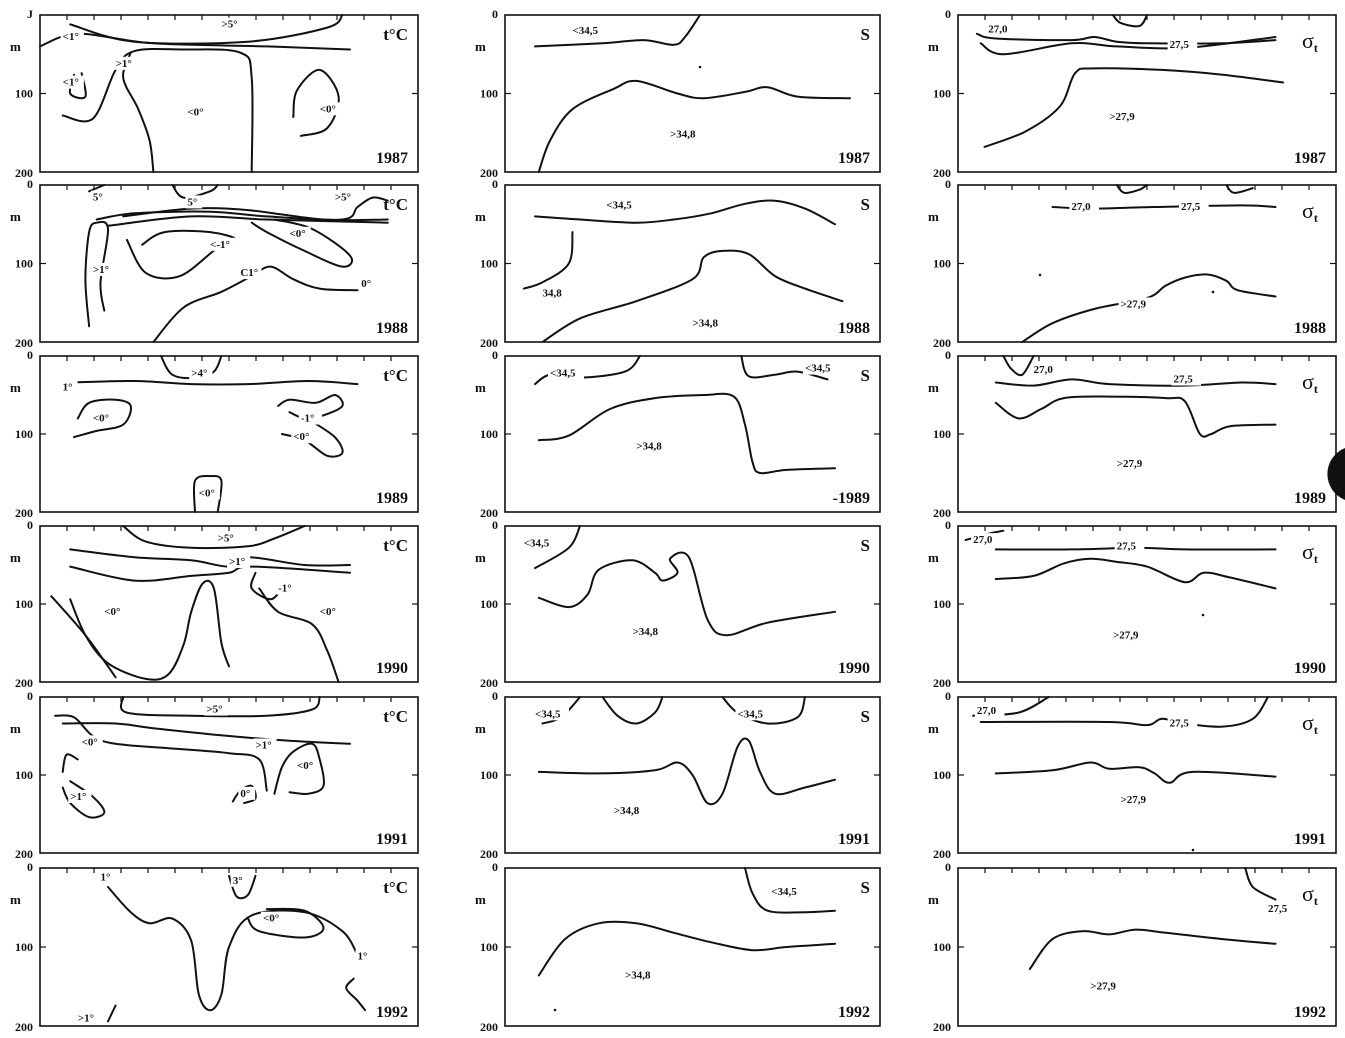 The height and width of the screenshot is (1038, 1345). Describe the element at coordinates (220, 245) in the screenshot. I see `contour-label: <-1°` at that location.